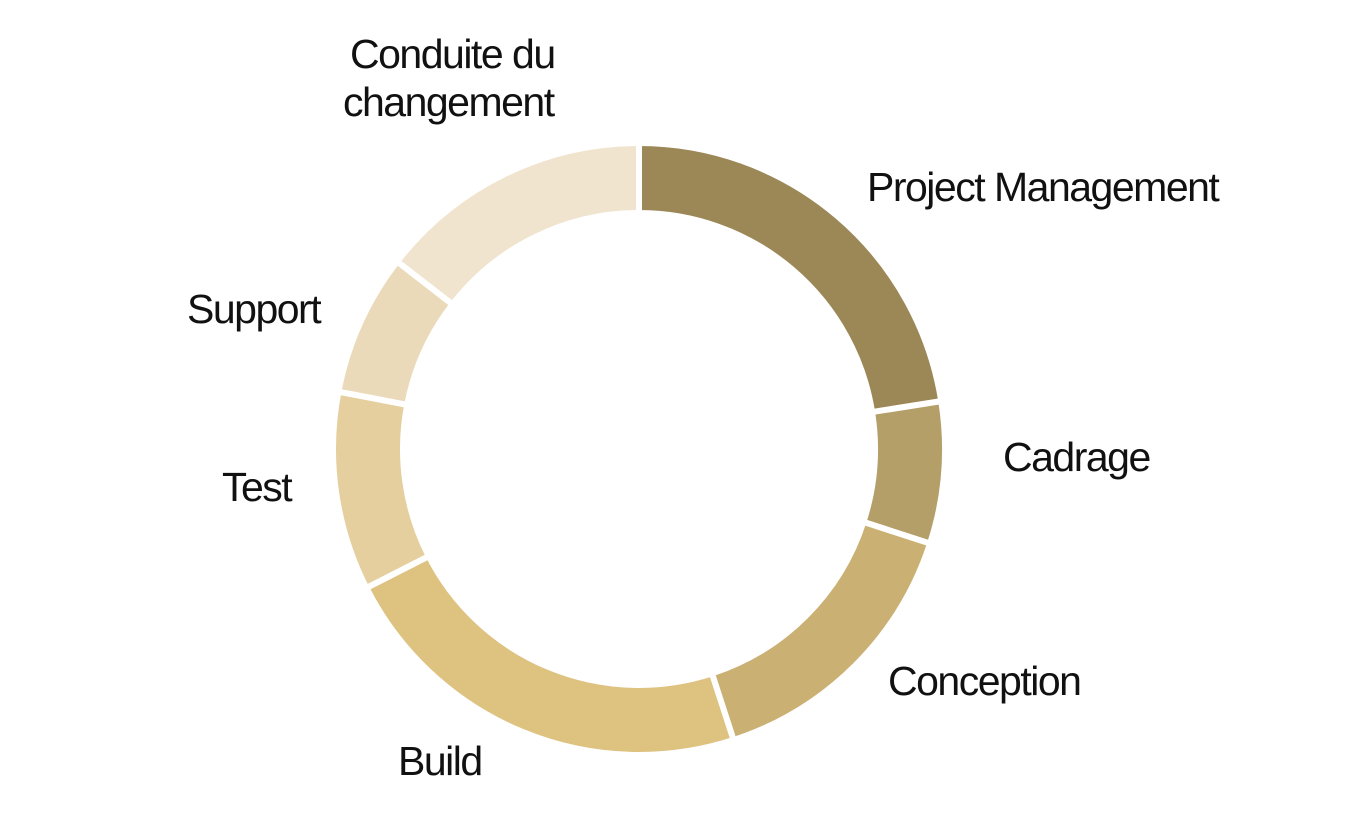 The width and height of the screenshot is (1346, 828). Describe the element at coordinates (448, 102) in the screenshot. I see `label-line: changement` at that location.